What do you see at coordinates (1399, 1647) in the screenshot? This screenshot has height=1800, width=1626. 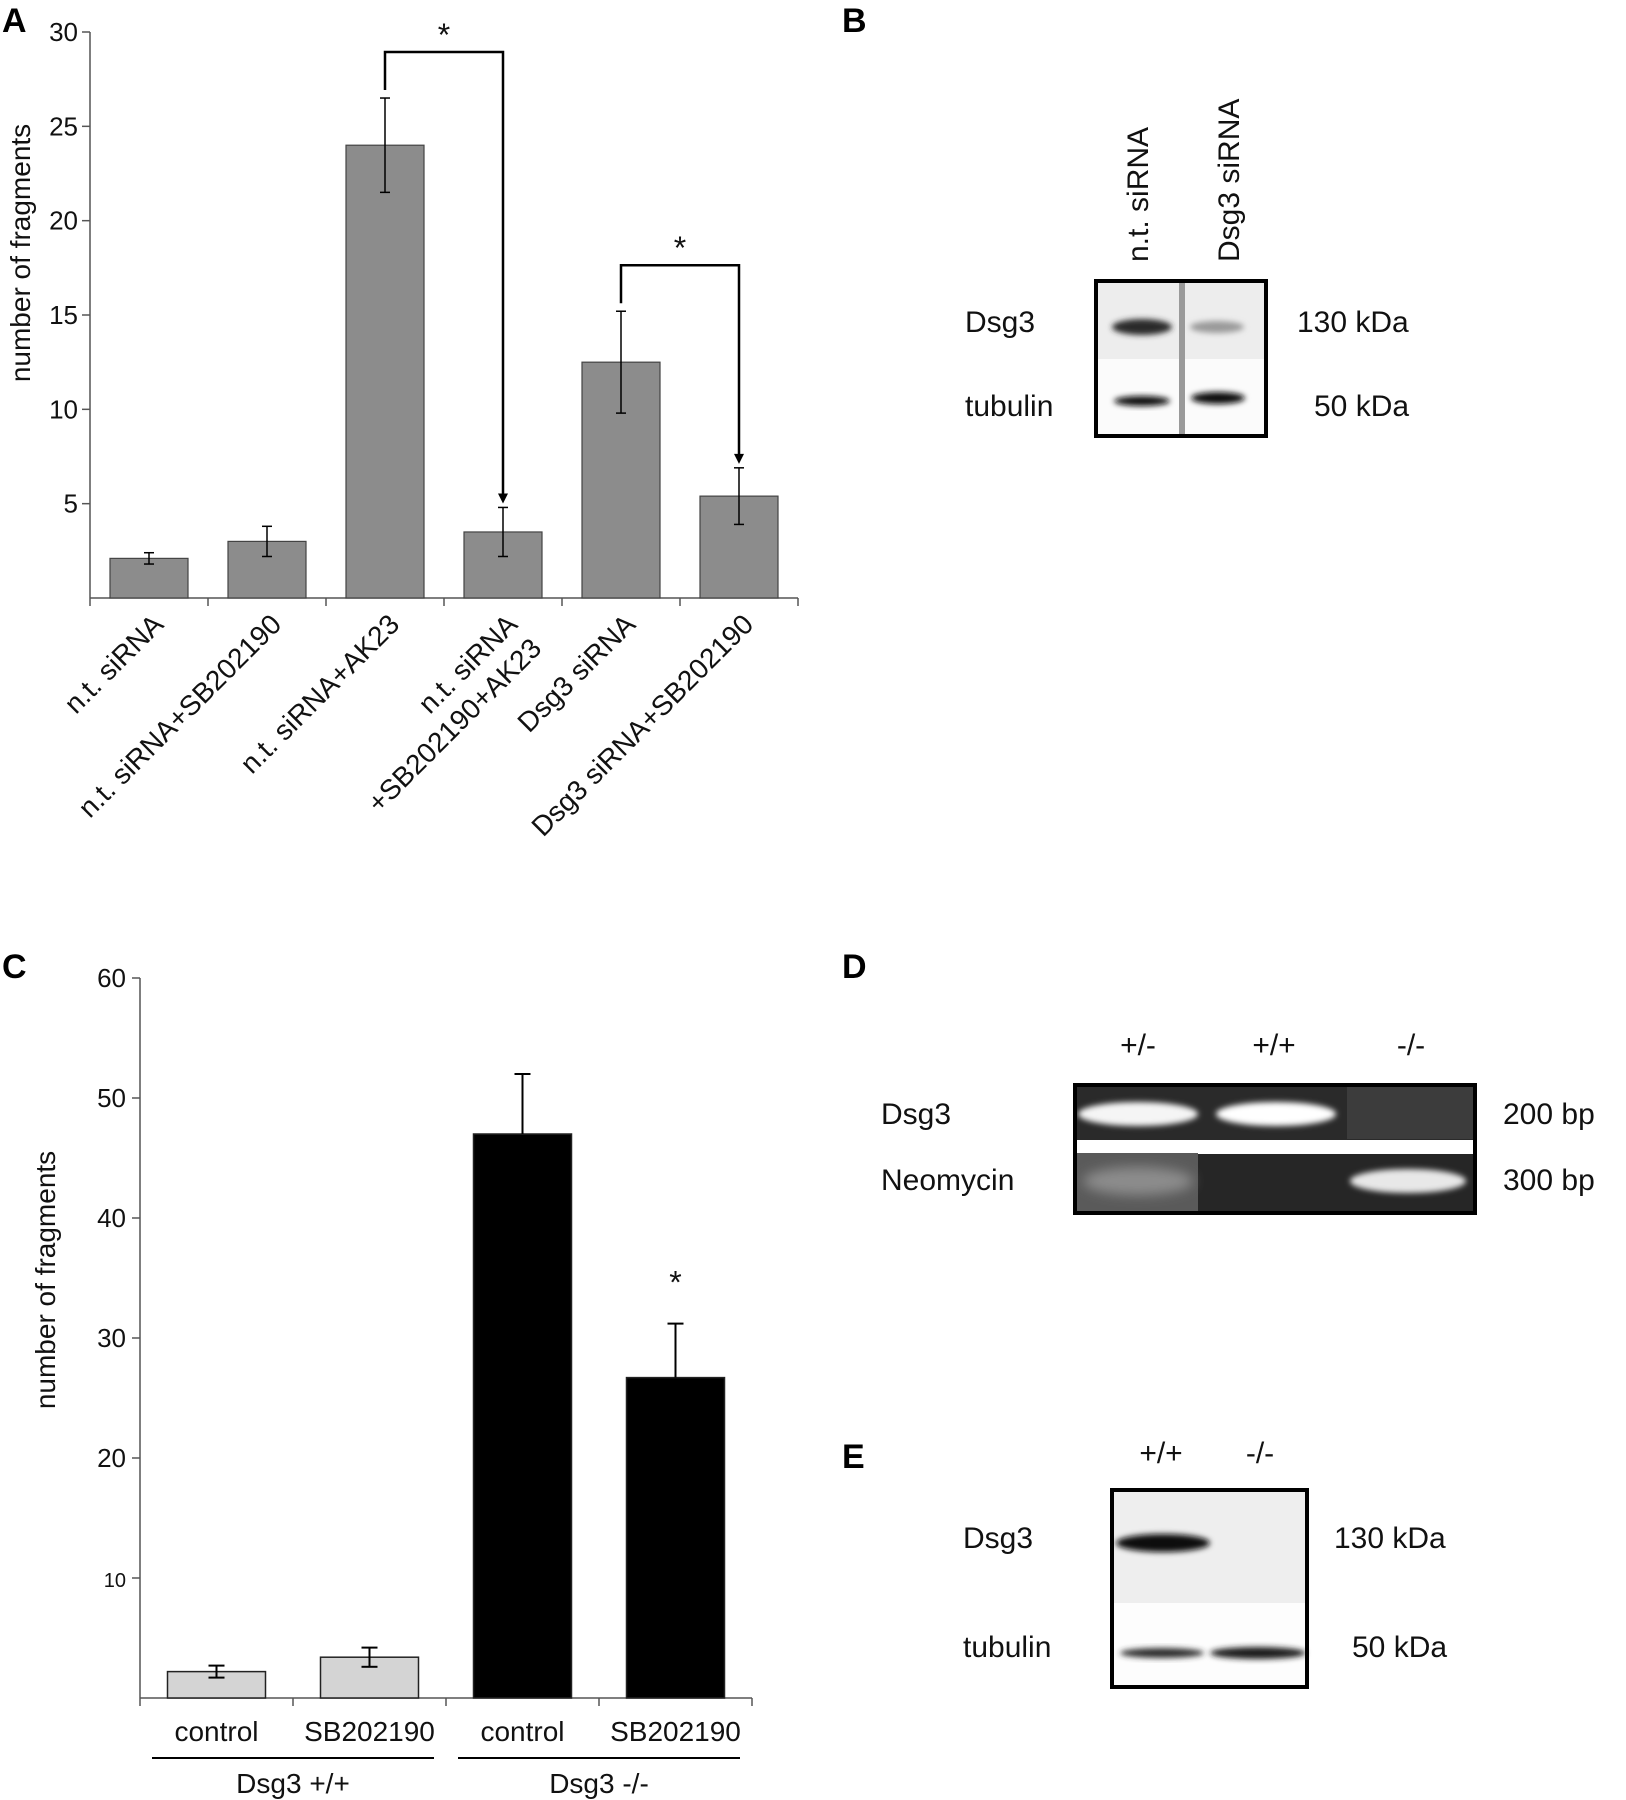 I see `panel-e-size-label: 50 kDa` at bounding box center [1399, 1647].